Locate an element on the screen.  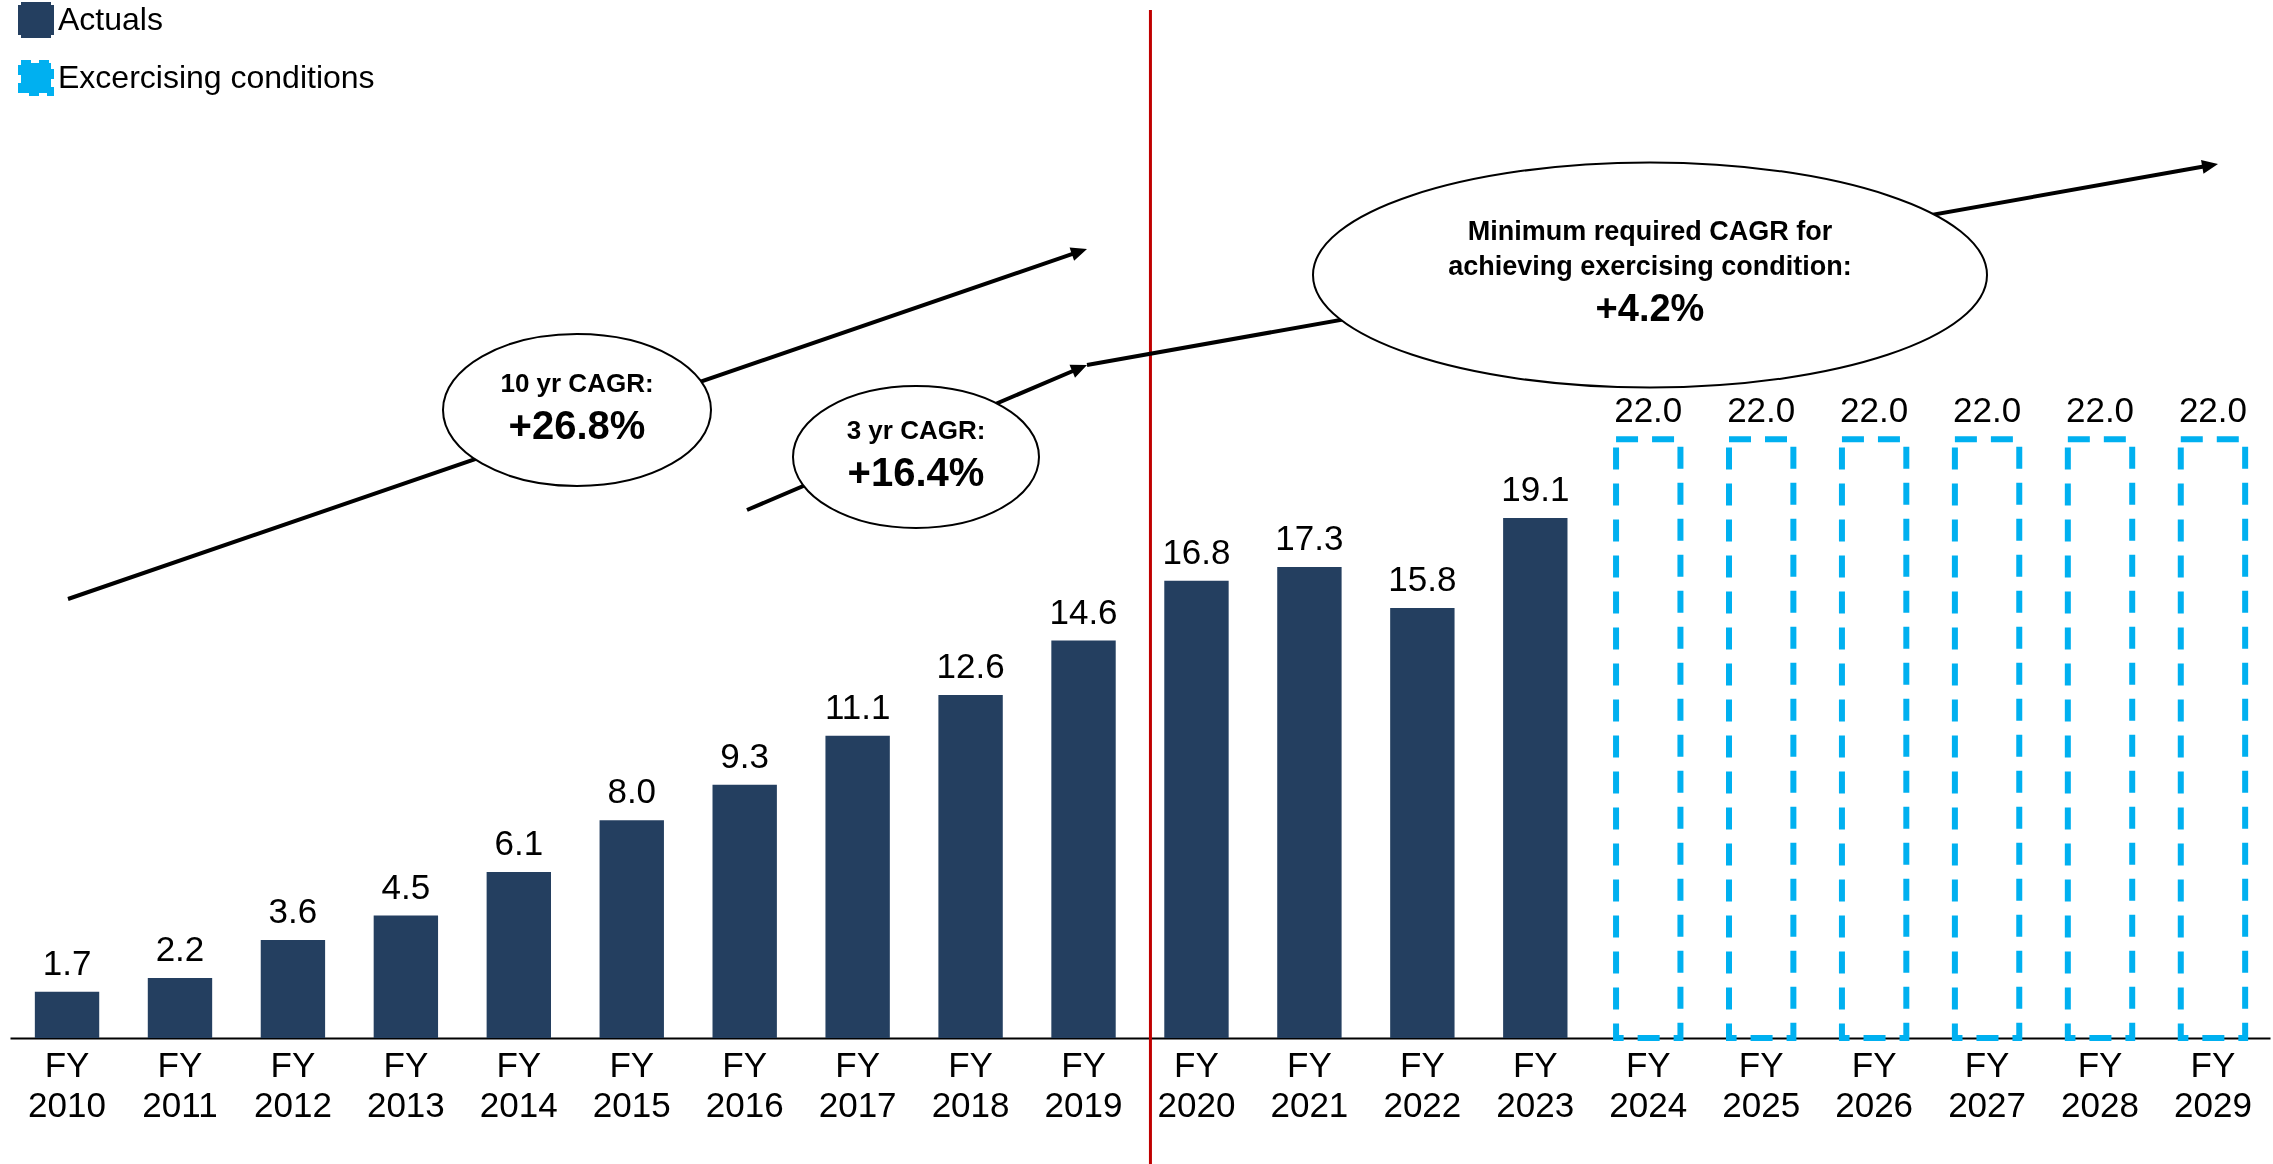
data-label: 14.6 is located at coordinates (1083, 611).